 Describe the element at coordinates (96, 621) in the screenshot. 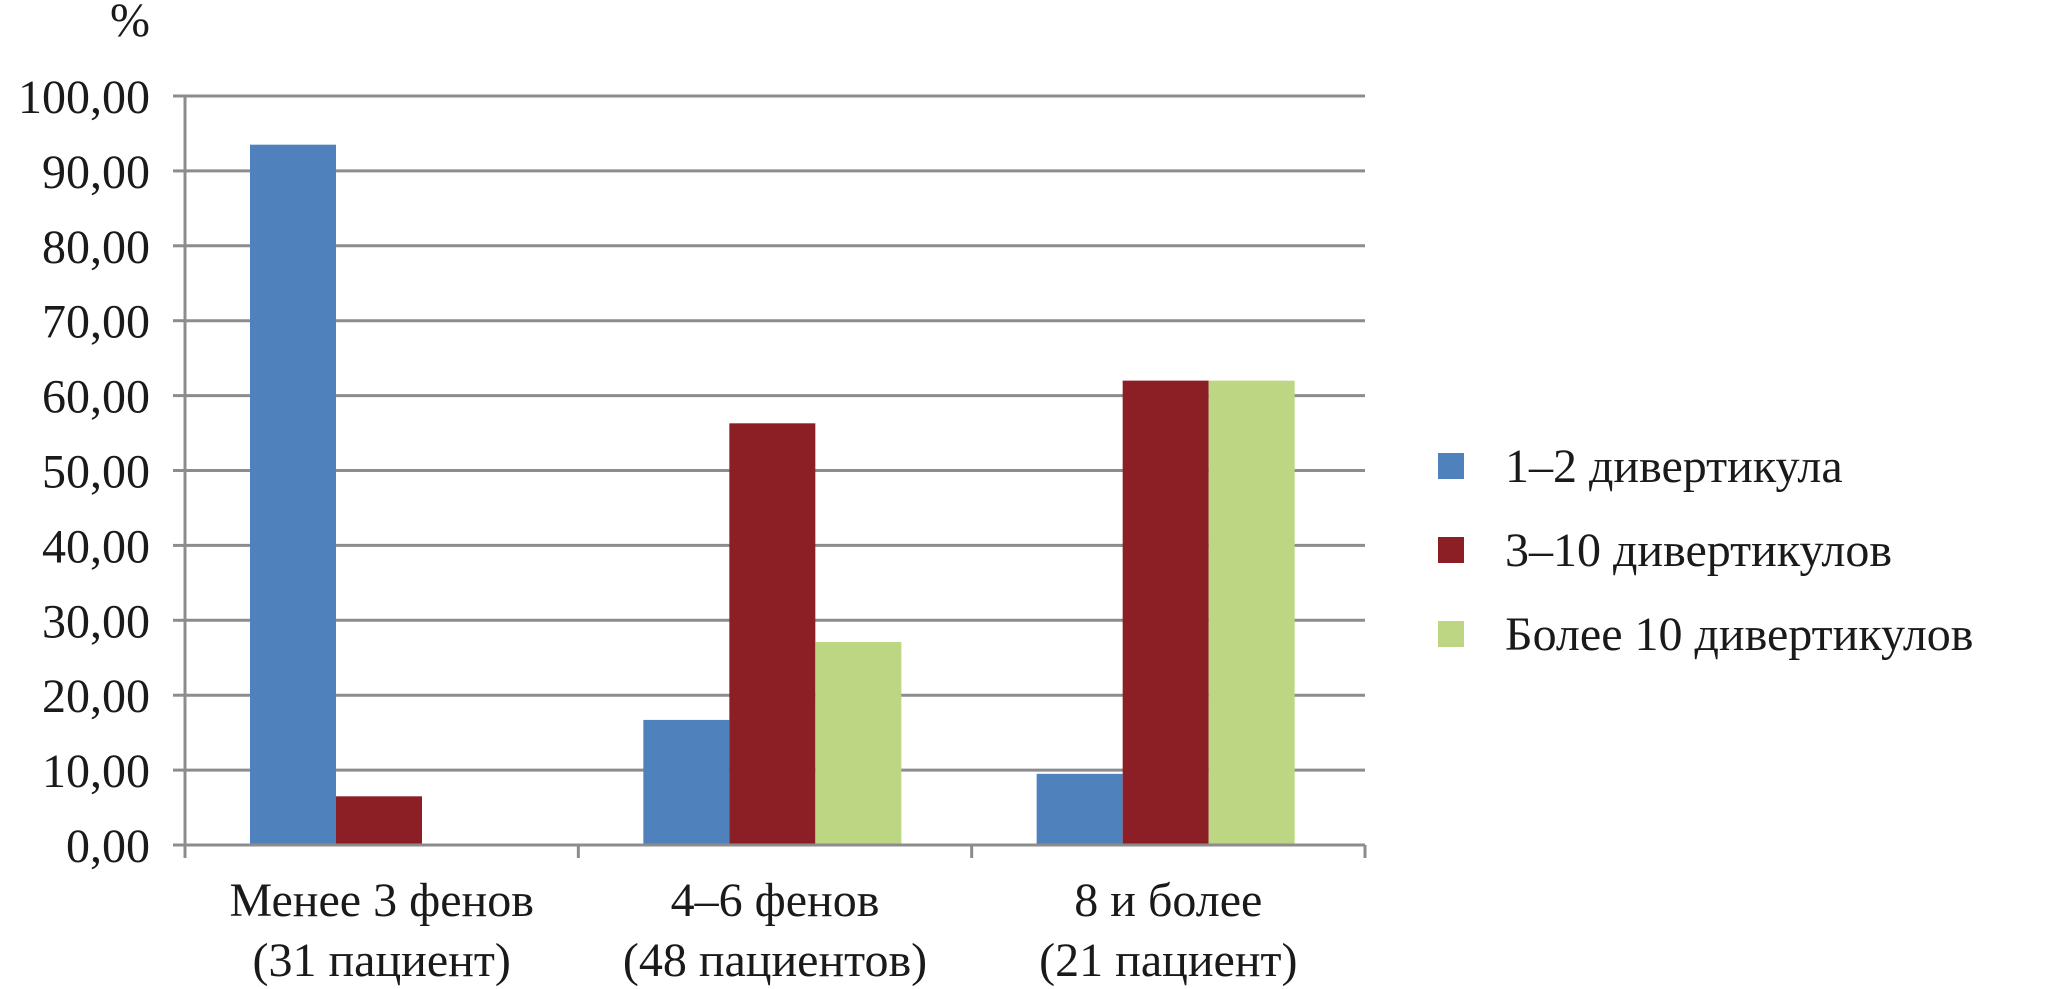

I see `y-tick-label: 30,00` at that location.